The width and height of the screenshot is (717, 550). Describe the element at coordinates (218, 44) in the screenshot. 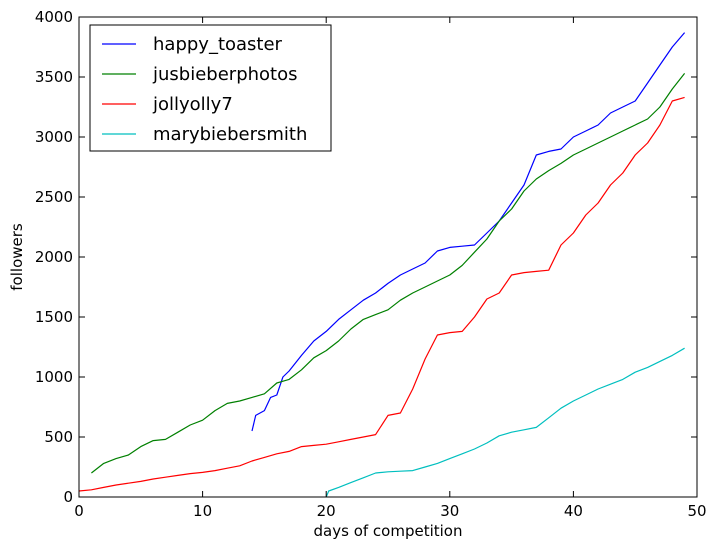

I see `legend-label-happy_toaster: happy_toaster` at that location.